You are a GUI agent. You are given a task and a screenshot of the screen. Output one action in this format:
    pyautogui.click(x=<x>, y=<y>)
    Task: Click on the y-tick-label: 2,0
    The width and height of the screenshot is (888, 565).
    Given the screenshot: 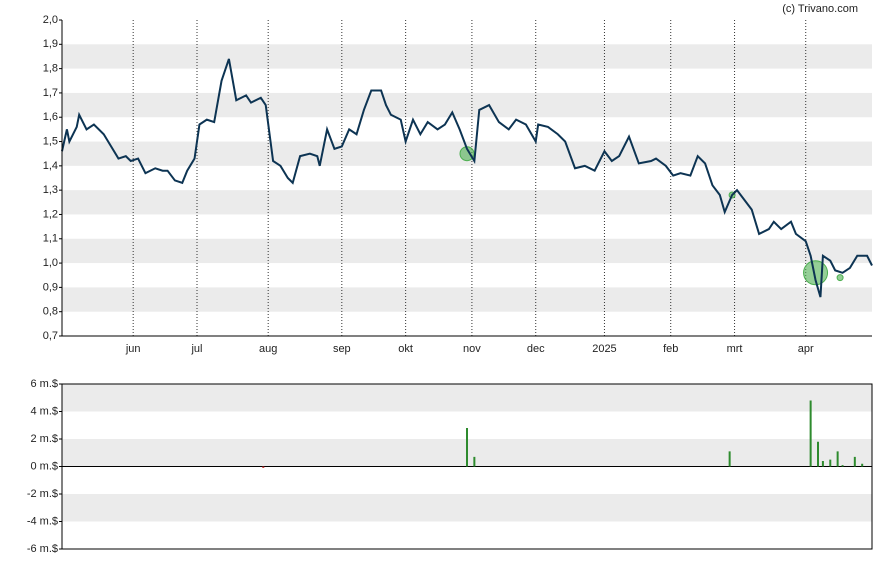 What is the action you would take?
    pyautogui.click(x=50, y=20)
    